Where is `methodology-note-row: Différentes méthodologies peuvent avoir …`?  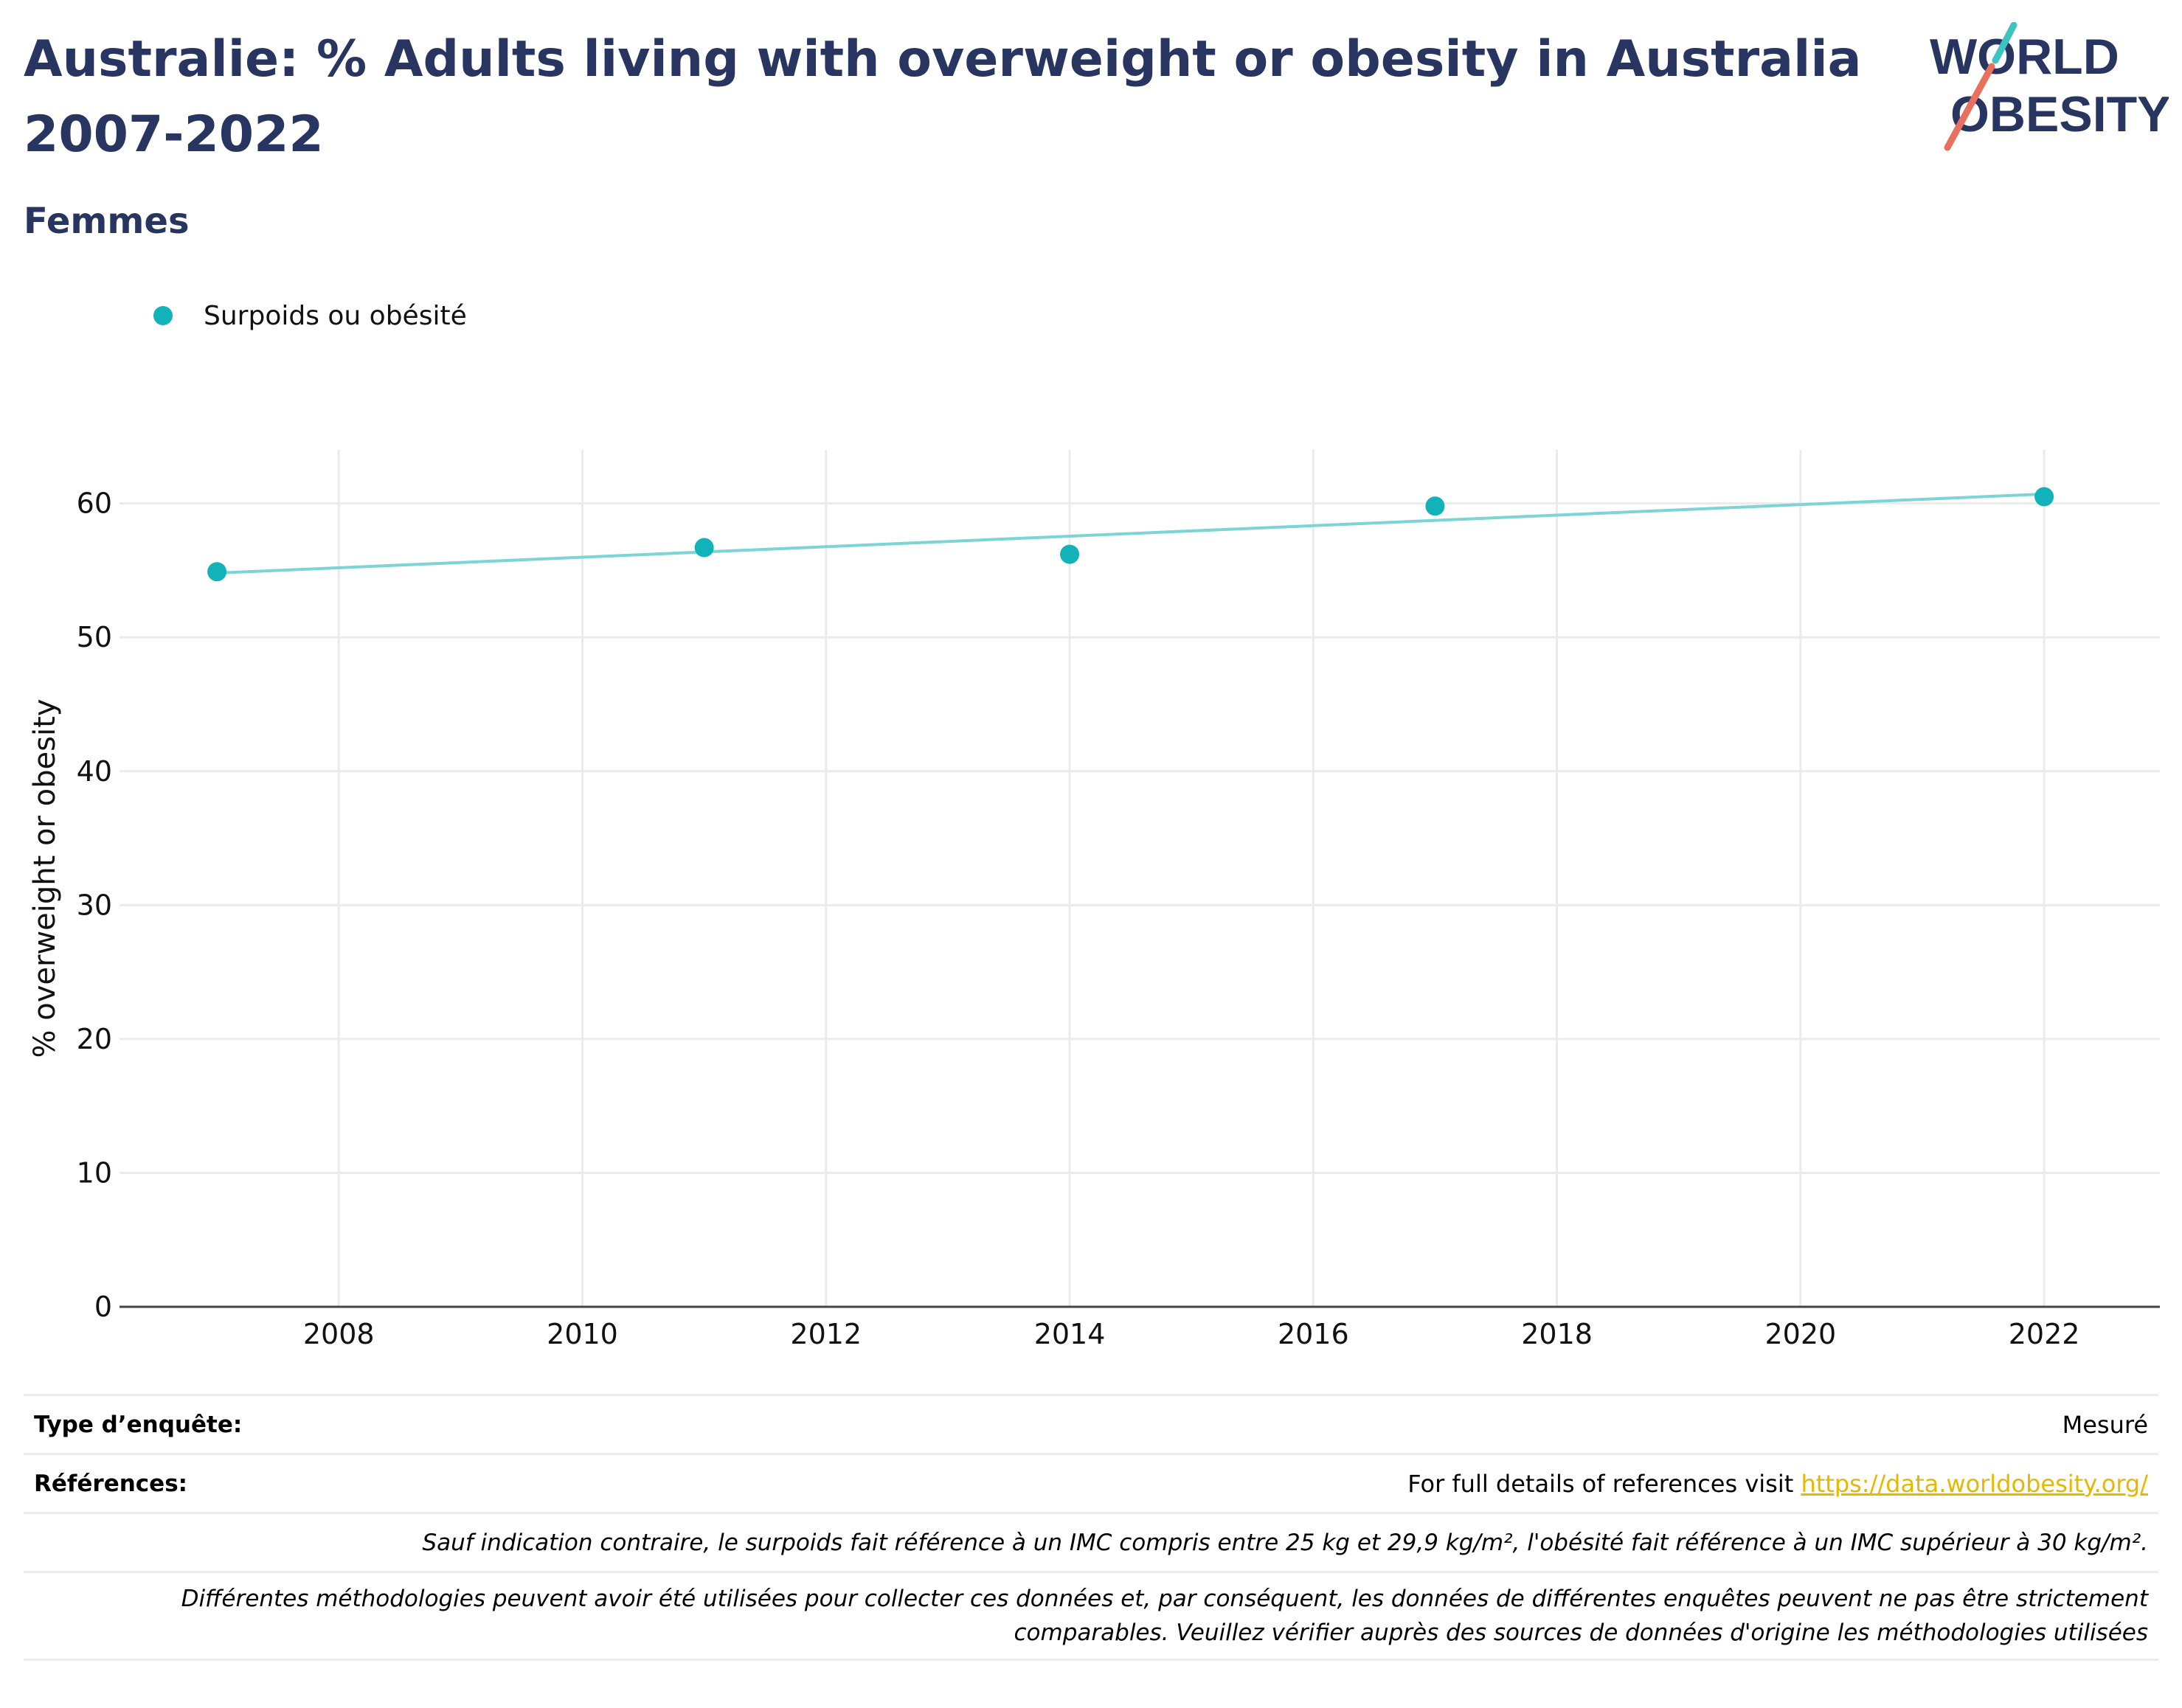
methodology-note-row: Différentes méthodologies peuvent avoir … is located at coordinates (1091, 1616).